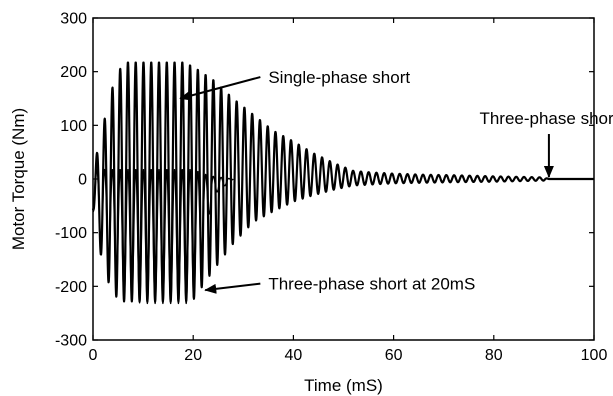 This screenshot has height=396, width=613. Describe the element at coordinates (71, 287) in the screenshot. I see `y-tick-label: -200` at that location.